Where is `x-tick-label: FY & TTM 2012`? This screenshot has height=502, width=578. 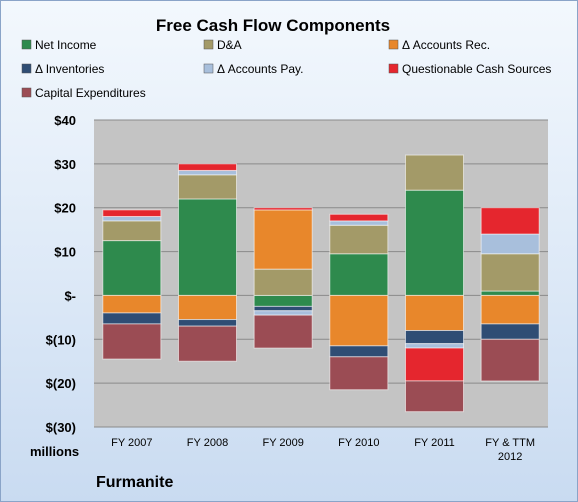
x-tick-label: FY & TTM 2012 is located at coordinates (510, 450).